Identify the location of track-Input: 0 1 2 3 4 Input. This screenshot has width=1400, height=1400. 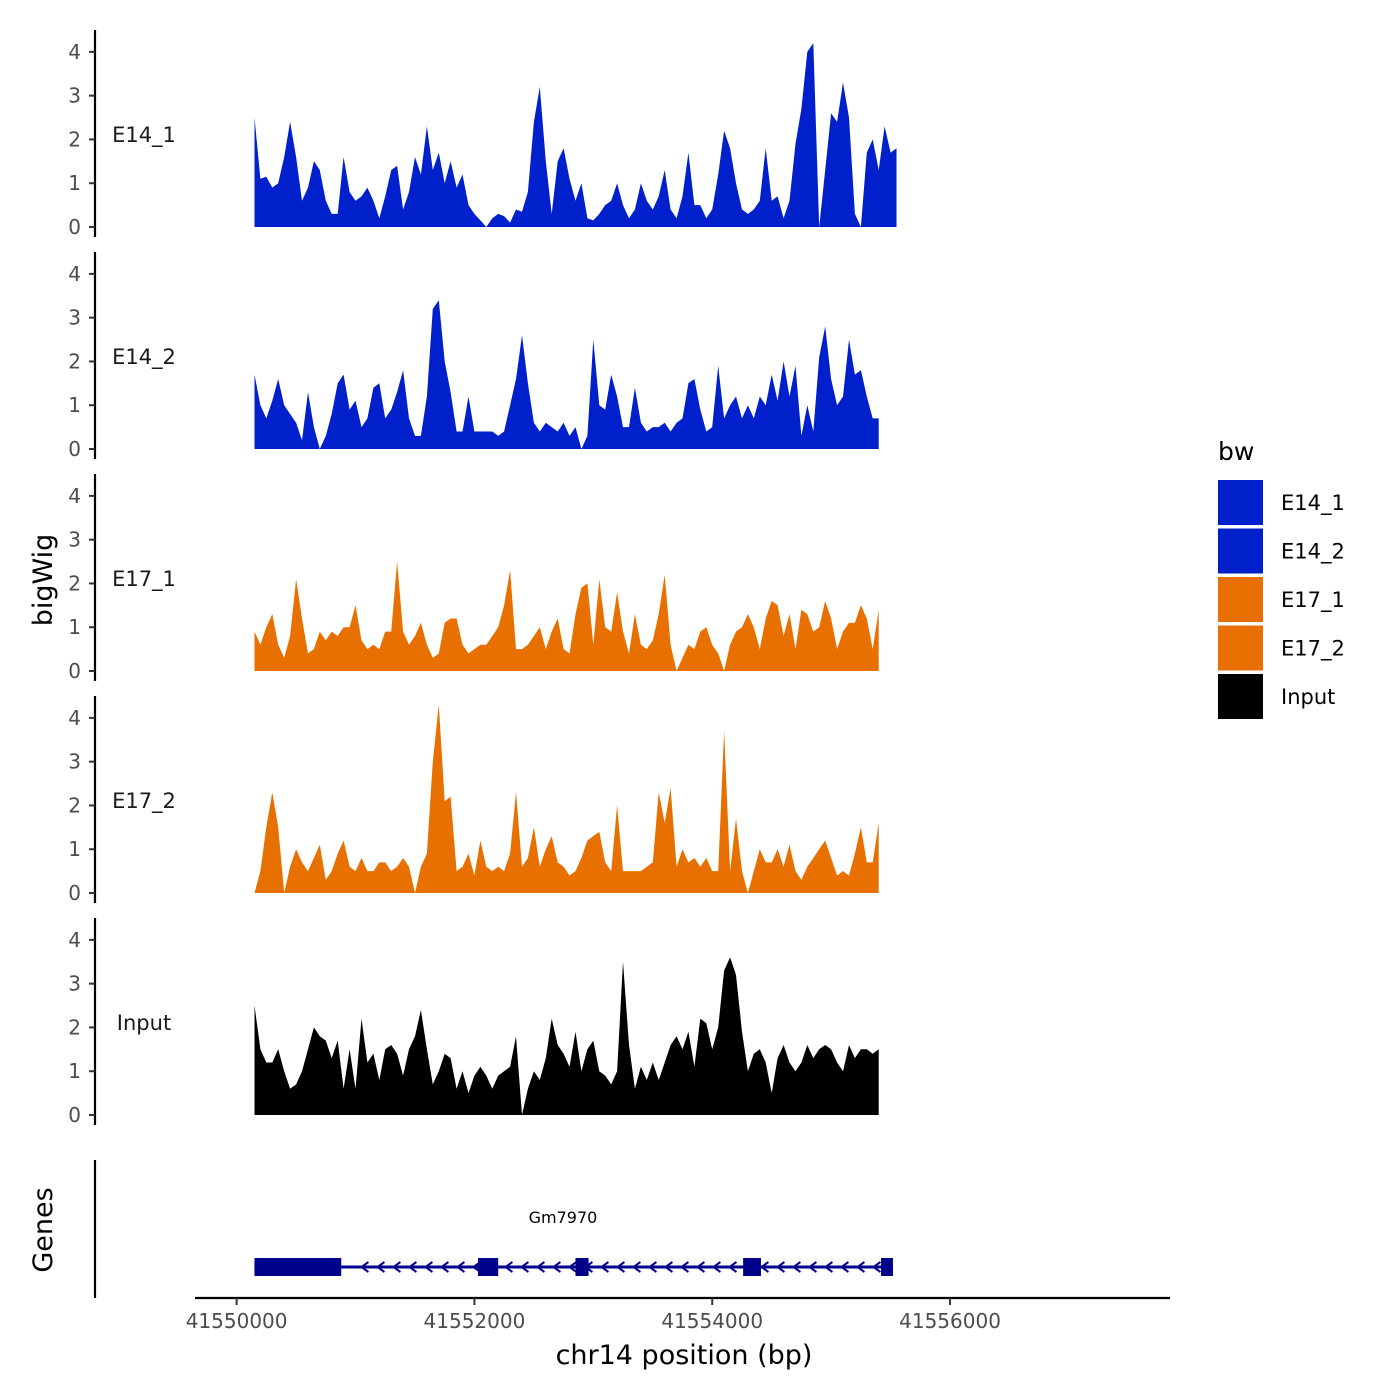
(473, 1022).